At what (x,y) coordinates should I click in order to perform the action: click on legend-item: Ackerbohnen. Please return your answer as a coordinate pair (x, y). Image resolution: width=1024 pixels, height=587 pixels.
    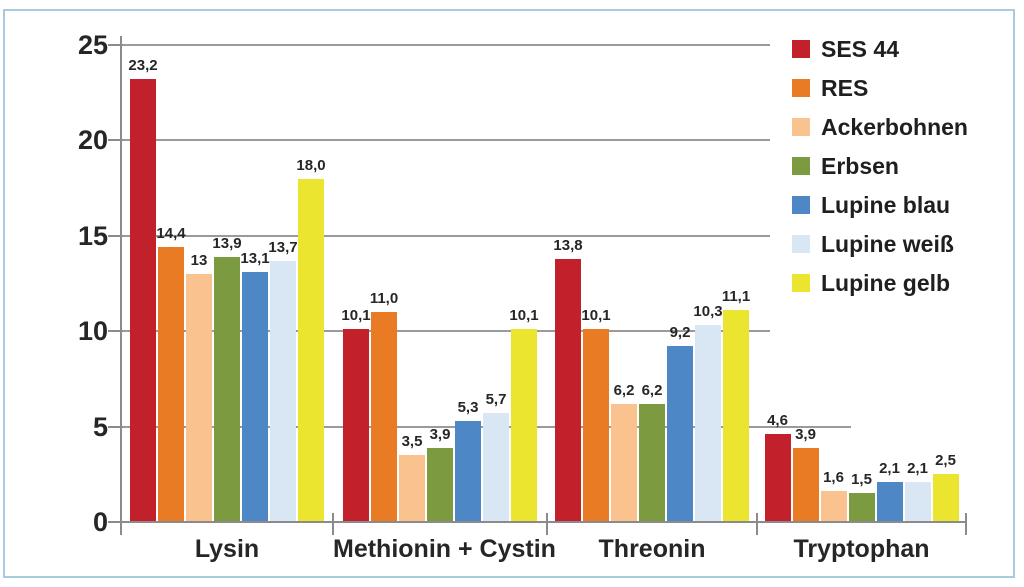
    Looking at the image, I should click on (880, 126).